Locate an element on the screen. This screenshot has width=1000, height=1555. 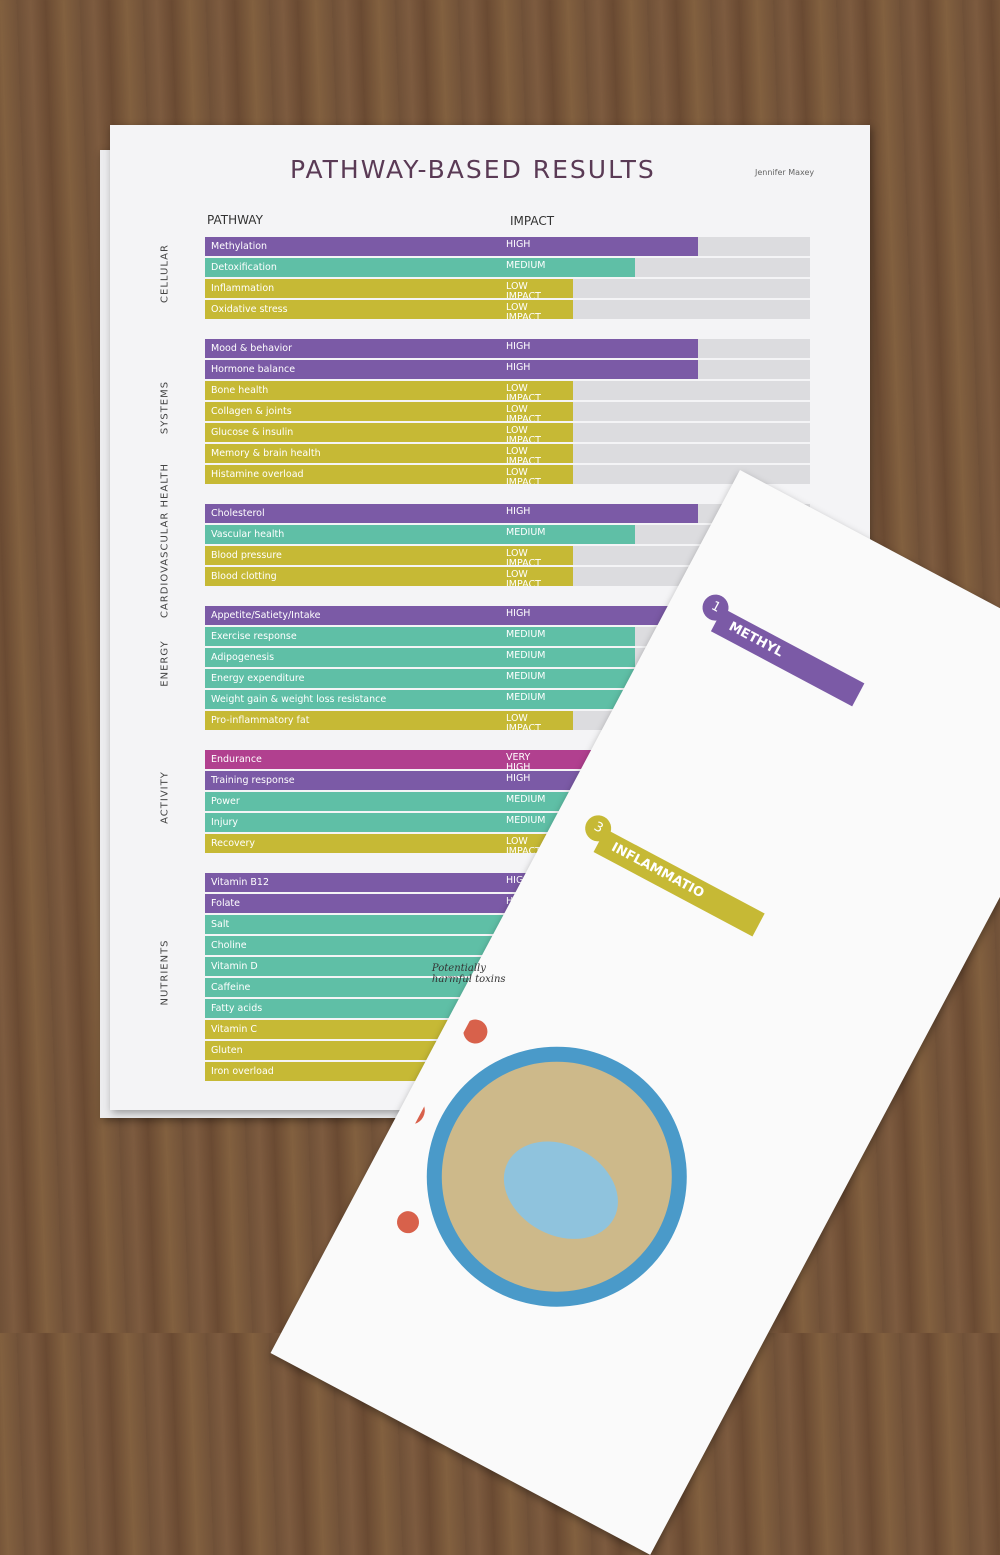
pathway-name: Memory & brain health is located at coordinates (352, 453).